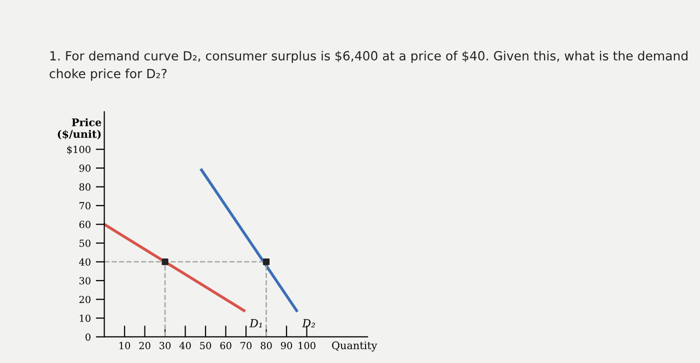 This screenshot has height=363, width=700. What do you see at coordinates (266, 346) in the screenshot?
I see `x-tick-label: 80` at bounding box center [266, 346].